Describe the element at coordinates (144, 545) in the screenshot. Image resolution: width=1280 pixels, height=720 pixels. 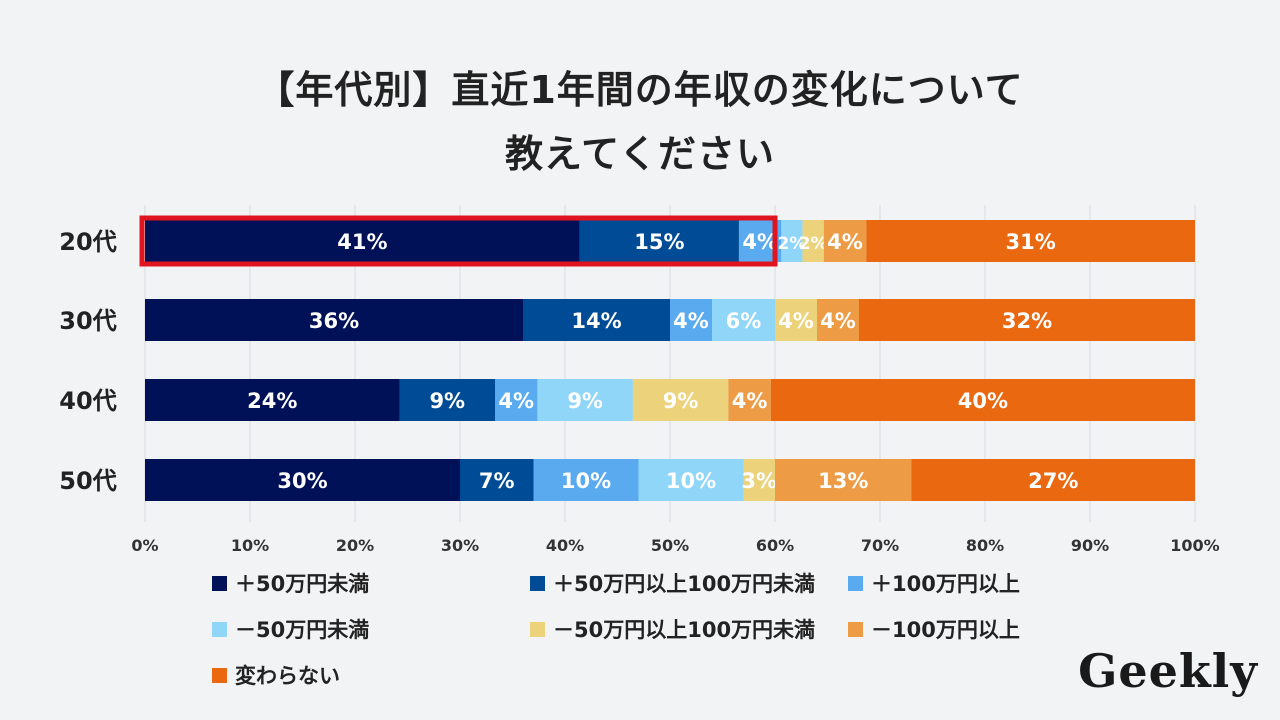
I see `x-tick-label: 0%` at that location.